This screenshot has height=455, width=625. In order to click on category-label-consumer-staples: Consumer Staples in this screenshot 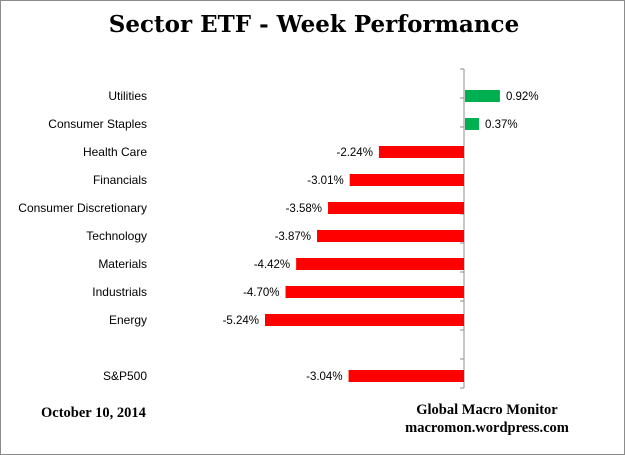, I will do `click(97, 124)`.